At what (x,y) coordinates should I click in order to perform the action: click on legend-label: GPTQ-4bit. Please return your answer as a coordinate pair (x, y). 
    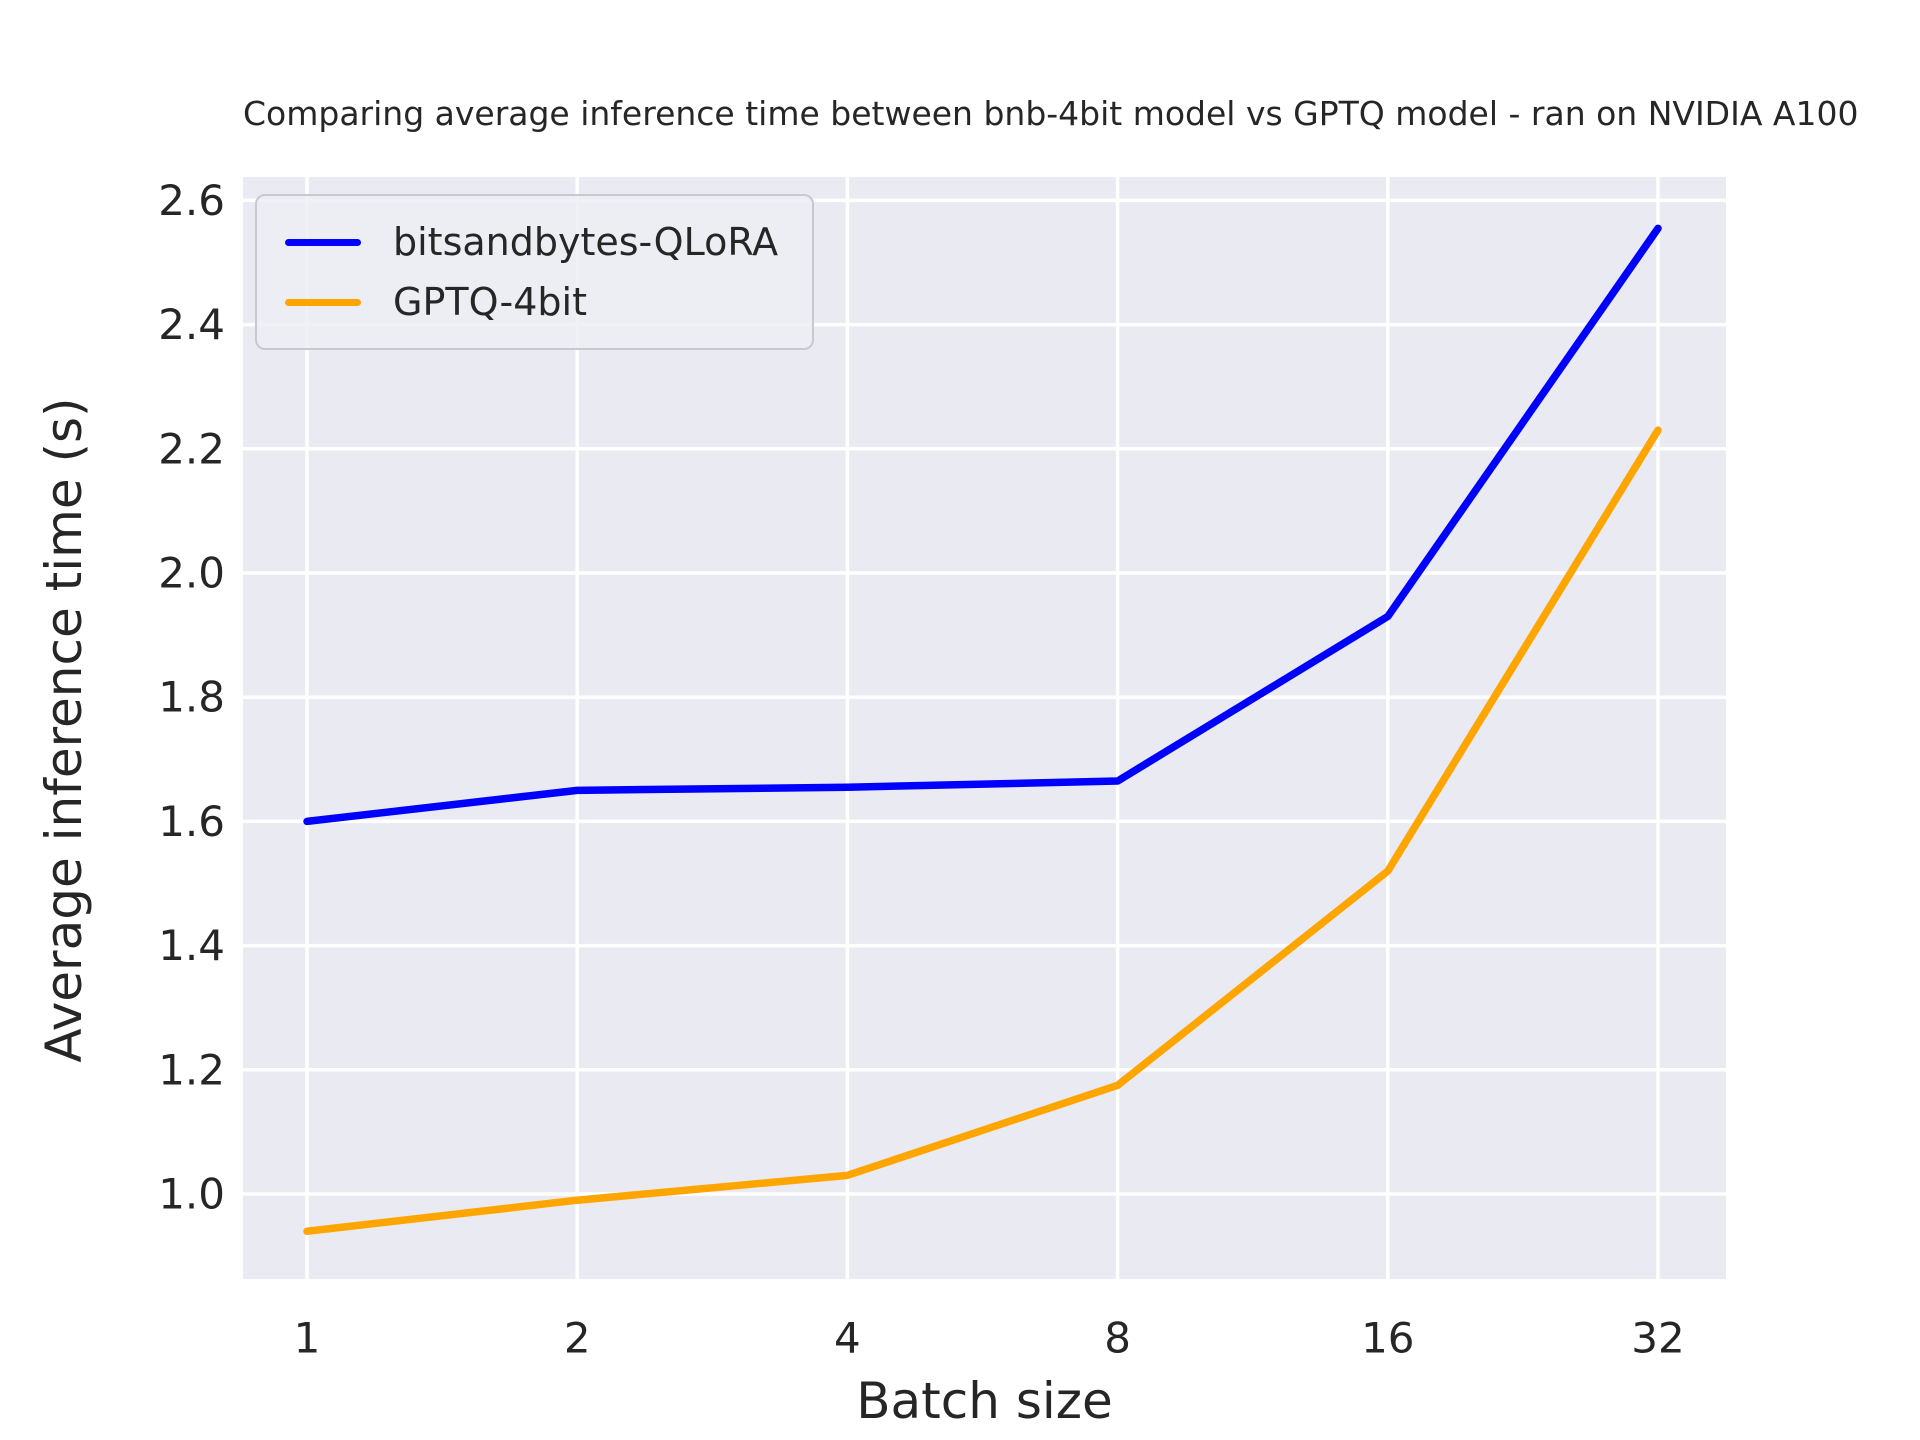
    Looking at the image, I should click on (490, 302).